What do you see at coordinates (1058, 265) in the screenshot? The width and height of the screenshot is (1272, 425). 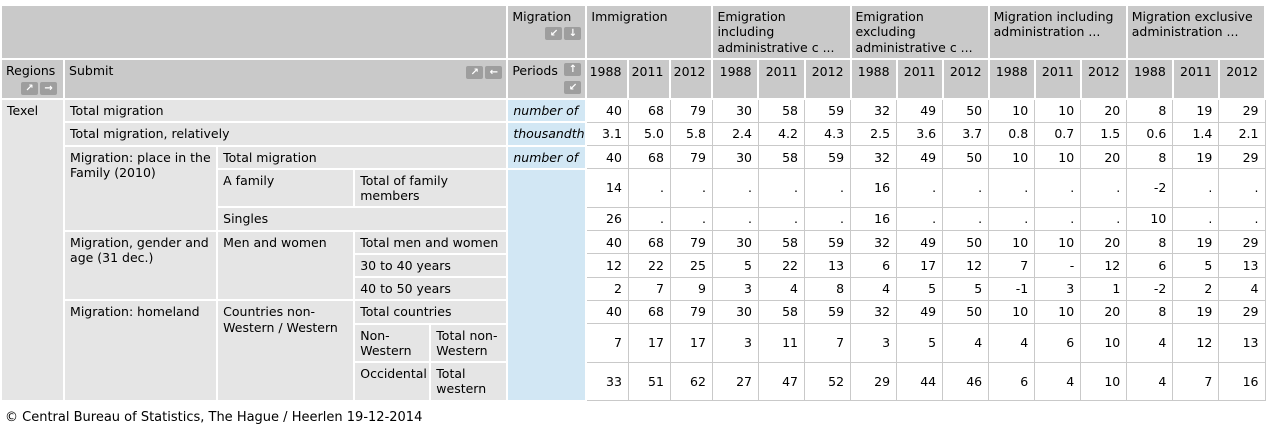 I see `data-cell: -` at bounding box center [1058, 265].